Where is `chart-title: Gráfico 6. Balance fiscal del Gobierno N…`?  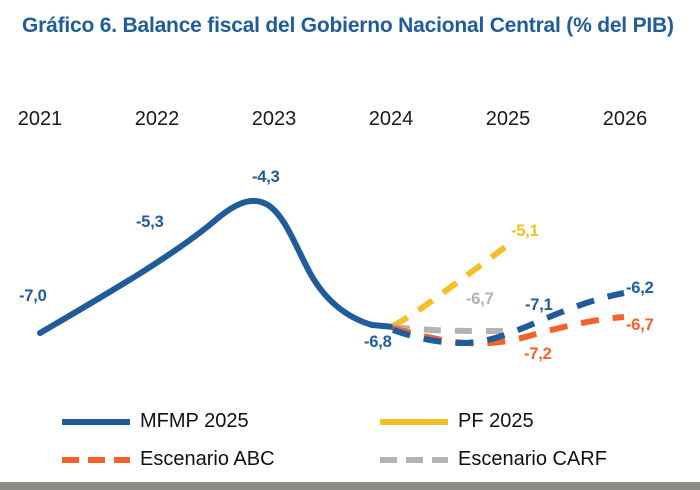
chart-title: Gráfico 6. Balance fiscal del Gobierno N… is located at coordinates (348, 25).